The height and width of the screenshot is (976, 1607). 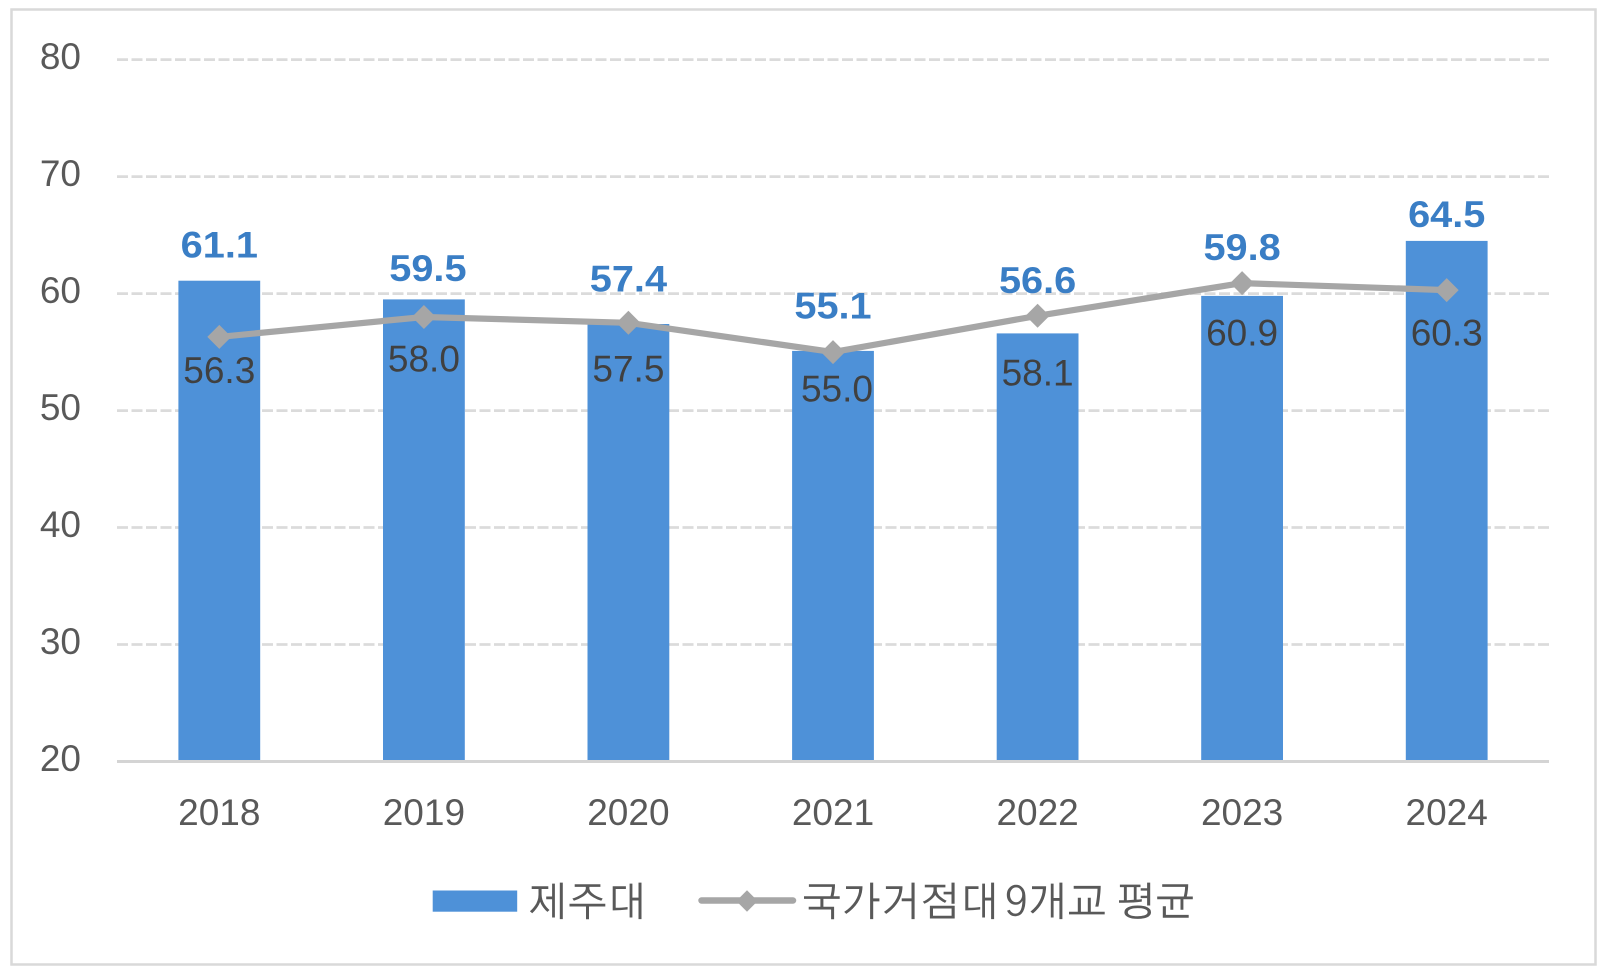 What do you see at coordinates (60, 407) in the screenshot?
I see `svg-text: 50` at bounding box center [60, 407].